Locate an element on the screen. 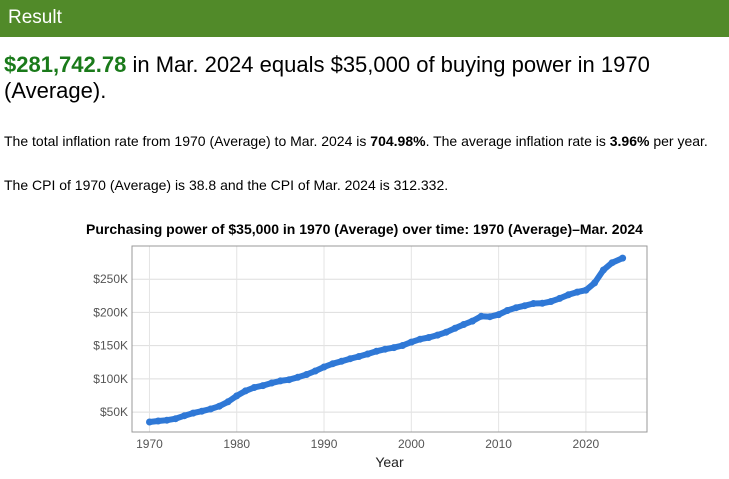 The image size is (729, 479). result-header: Result is located at coordinates (364, 18).